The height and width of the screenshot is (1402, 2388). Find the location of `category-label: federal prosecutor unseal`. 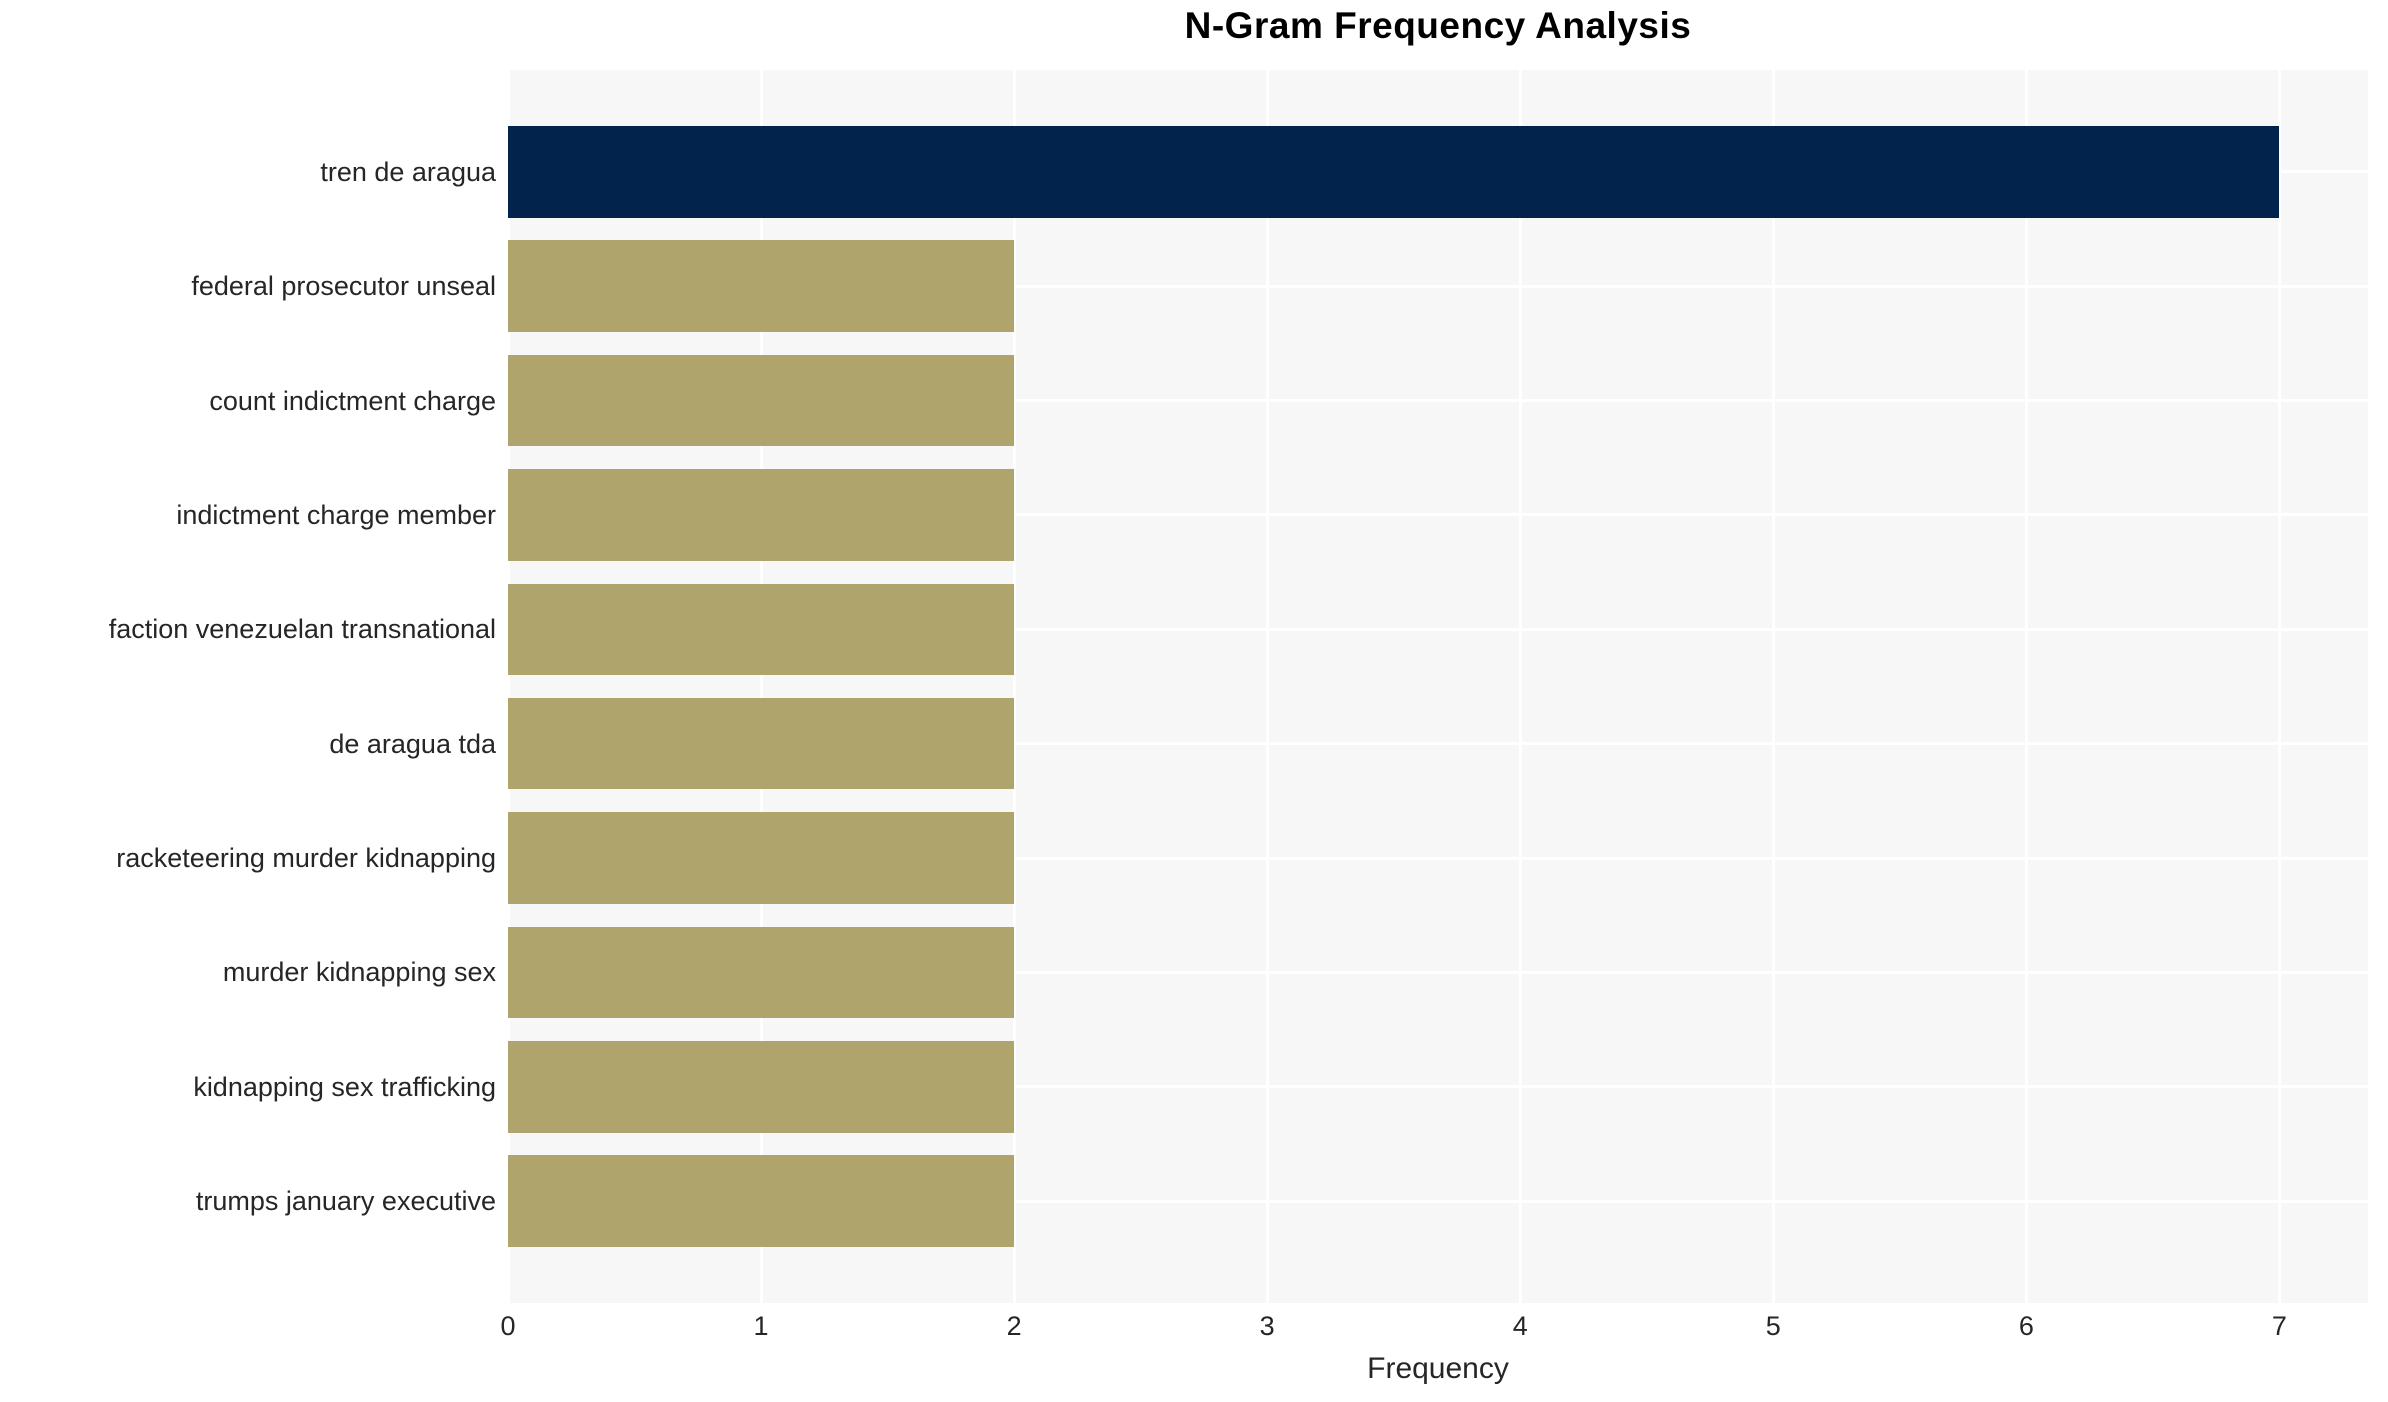

category-label: federal prosecutor unseal is located at coordinates (343, 286).